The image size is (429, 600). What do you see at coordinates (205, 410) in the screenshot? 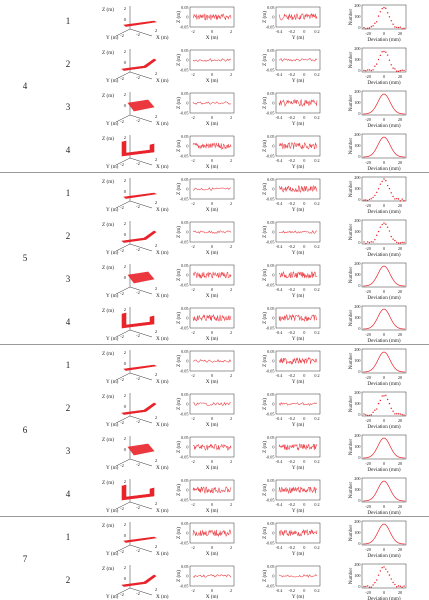
I see `xz-plot: Z (m)0.05 0 -0.05-2 0 2 X (m)` at bounding box center [205, 410].